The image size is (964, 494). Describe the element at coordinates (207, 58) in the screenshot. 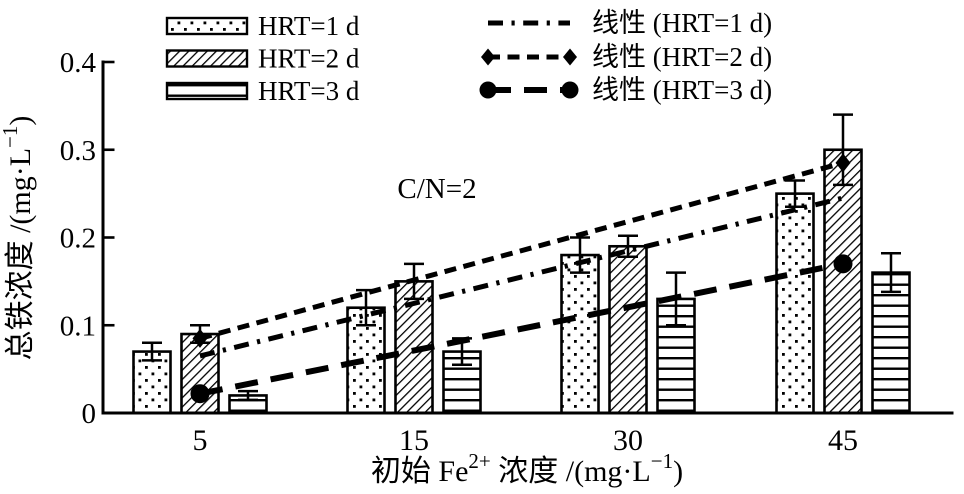

I see `legend-swatch-diagonal-hatch` at that location.